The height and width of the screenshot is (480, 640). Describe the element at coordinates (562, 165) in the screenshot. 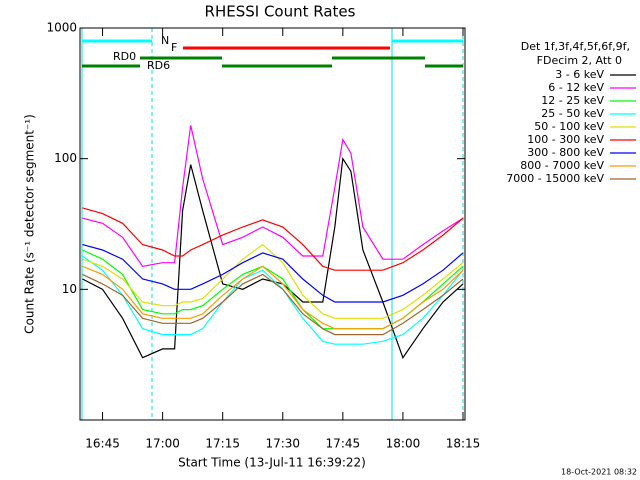

I see `legend-label: 800 - 7000 keV` at that location.